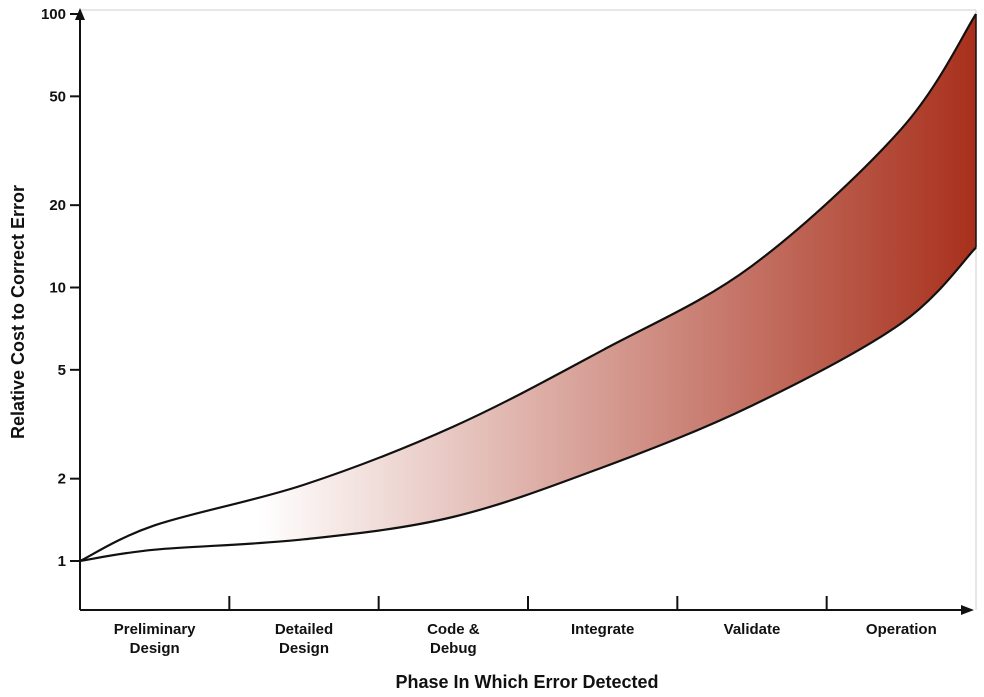  What do you see at coordinates (57, 205) in the screenshot?
I see `y-tick-label: 20` at bounding box center [57, 205].